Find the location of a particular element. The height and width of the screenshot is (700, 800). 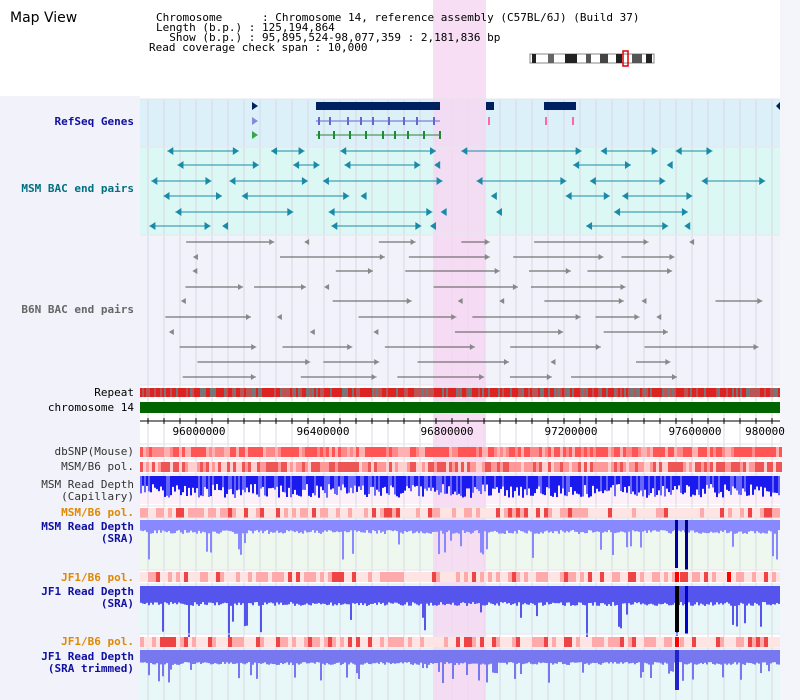

msm-b6-pol-track-label: MSM/B6 pol. is located at coordinates (97, 466).